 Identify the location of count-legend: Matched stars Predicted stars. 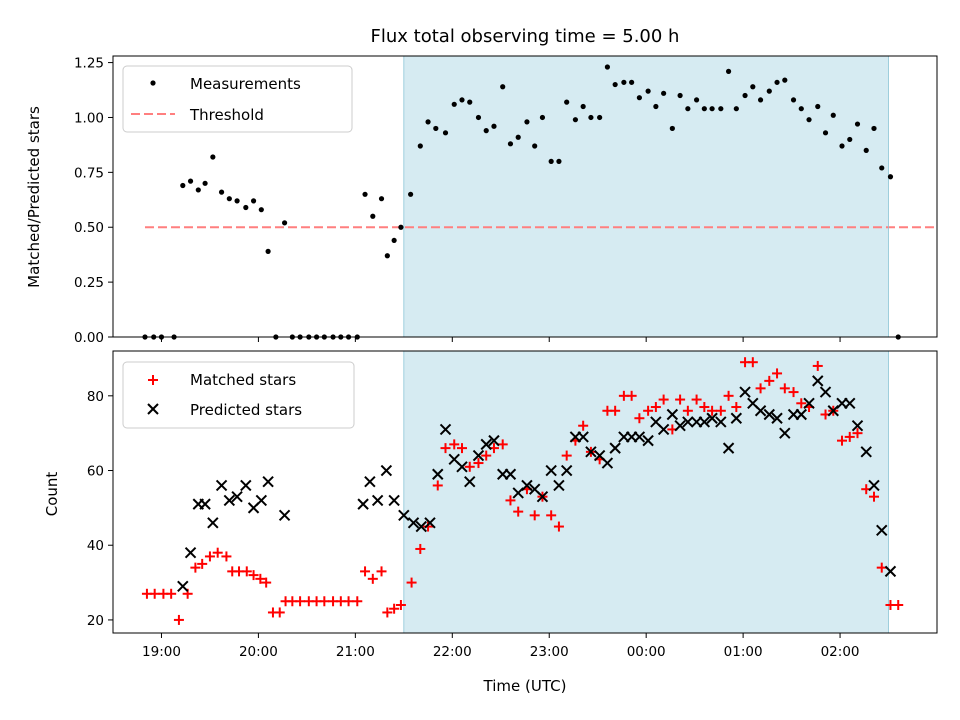
(238, 395).